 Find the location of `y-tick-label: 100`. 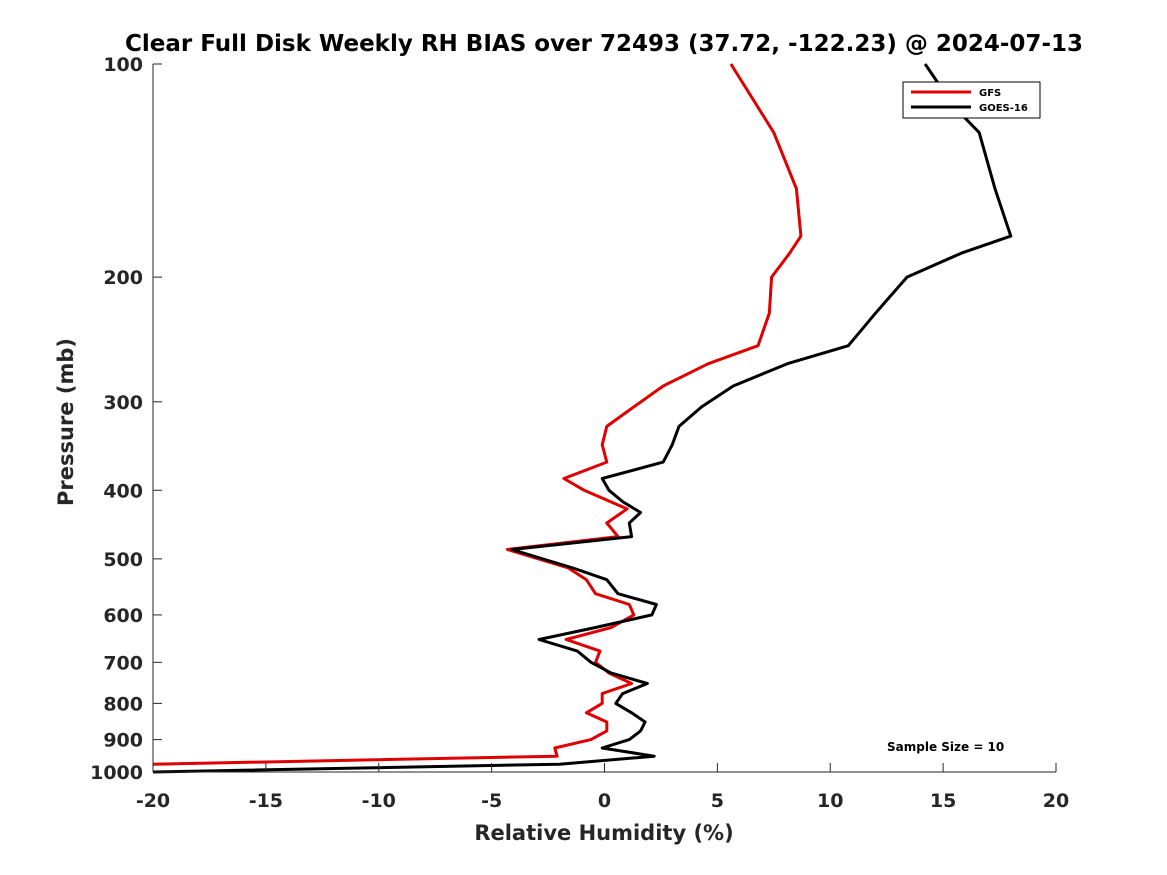

y-tick-label: 100 is located at coordinates (123, 65).